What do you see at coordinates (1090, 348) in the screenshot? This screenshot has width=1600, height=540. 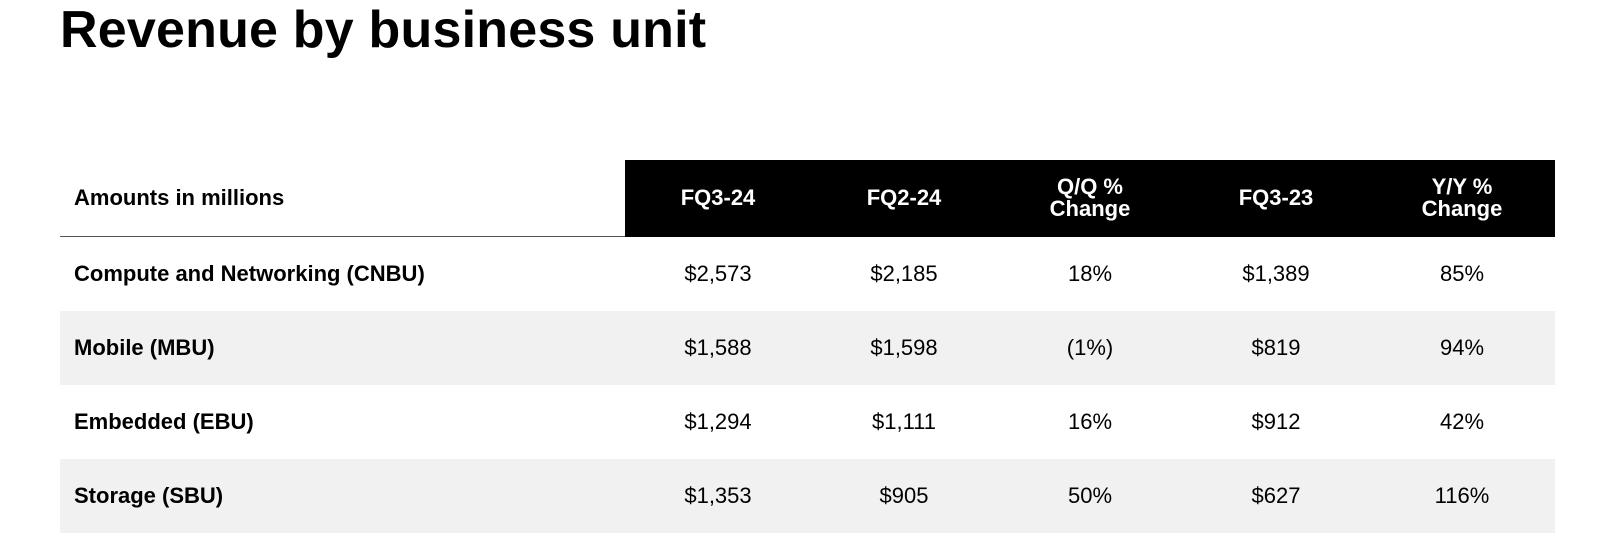 I see `table-cell: (1%)` at bounding box center [1090, 348].